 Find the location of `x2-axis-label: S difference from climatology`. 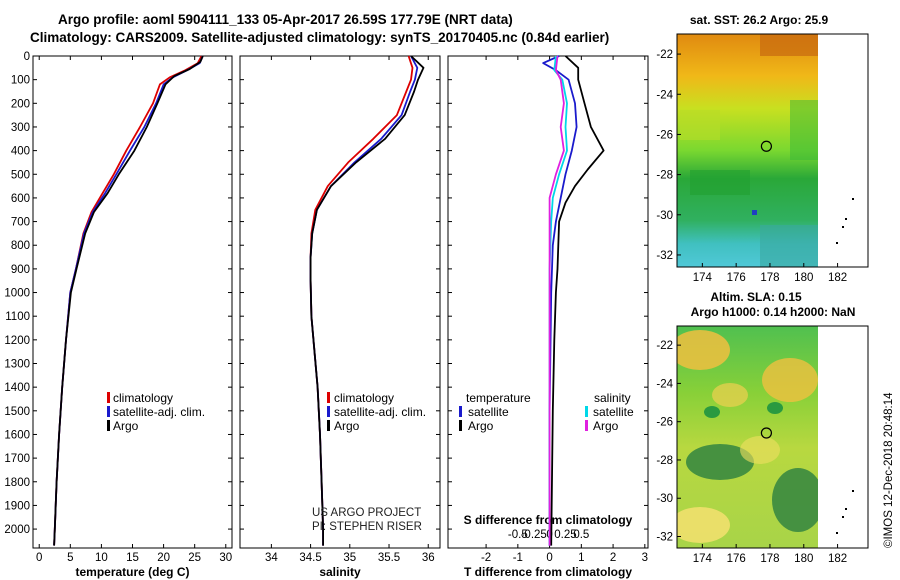

x2-axis-label: S difference from climatology is located at coordinates (548, 520).